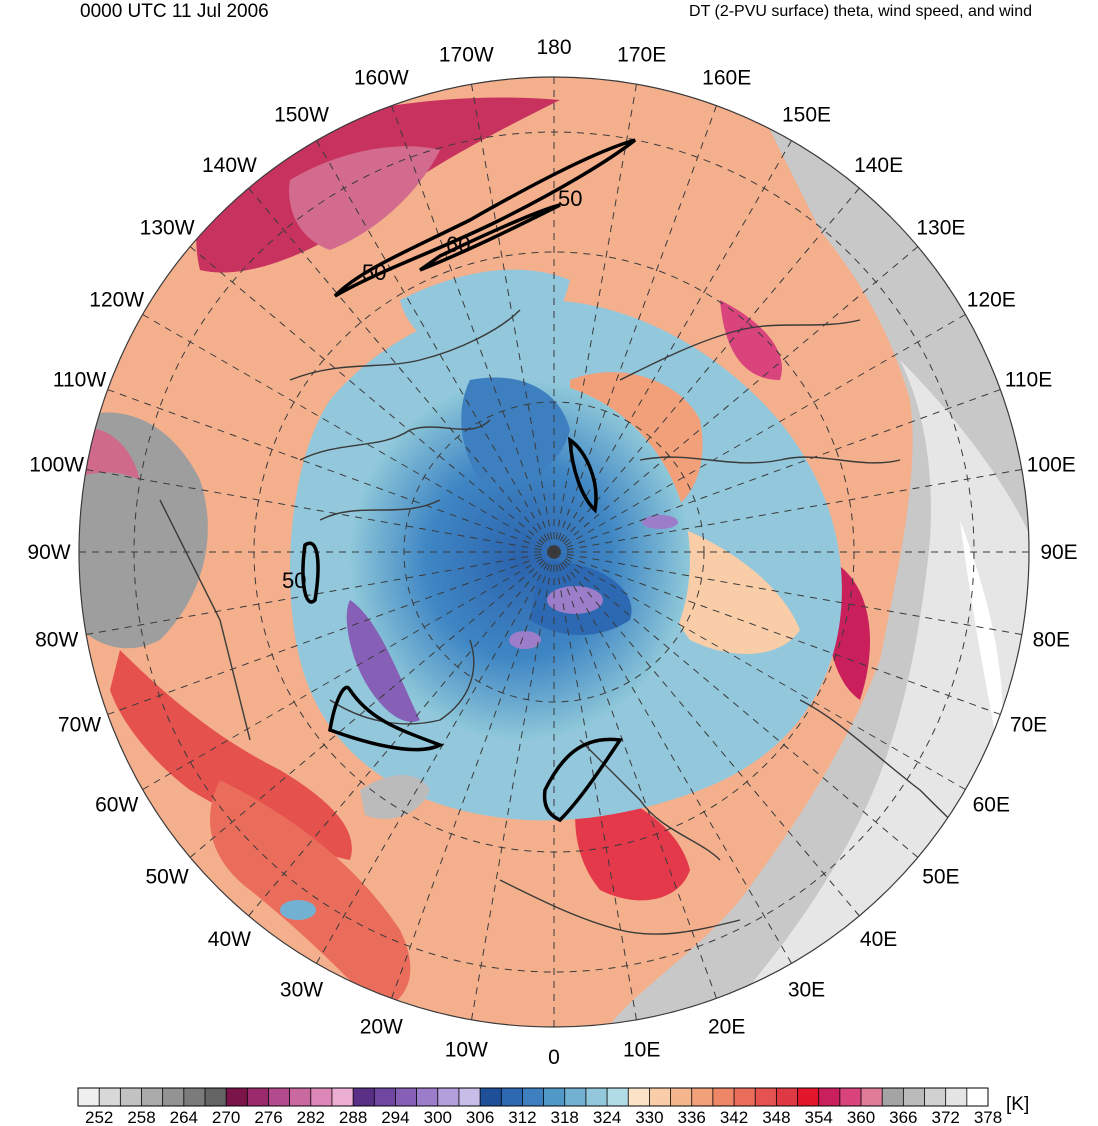 The image size is (1098, 1126). What do you see at coordinates (167, 227) in the screenshot?
I see `meridian-label: 130W` at bounding box center [167, 227].